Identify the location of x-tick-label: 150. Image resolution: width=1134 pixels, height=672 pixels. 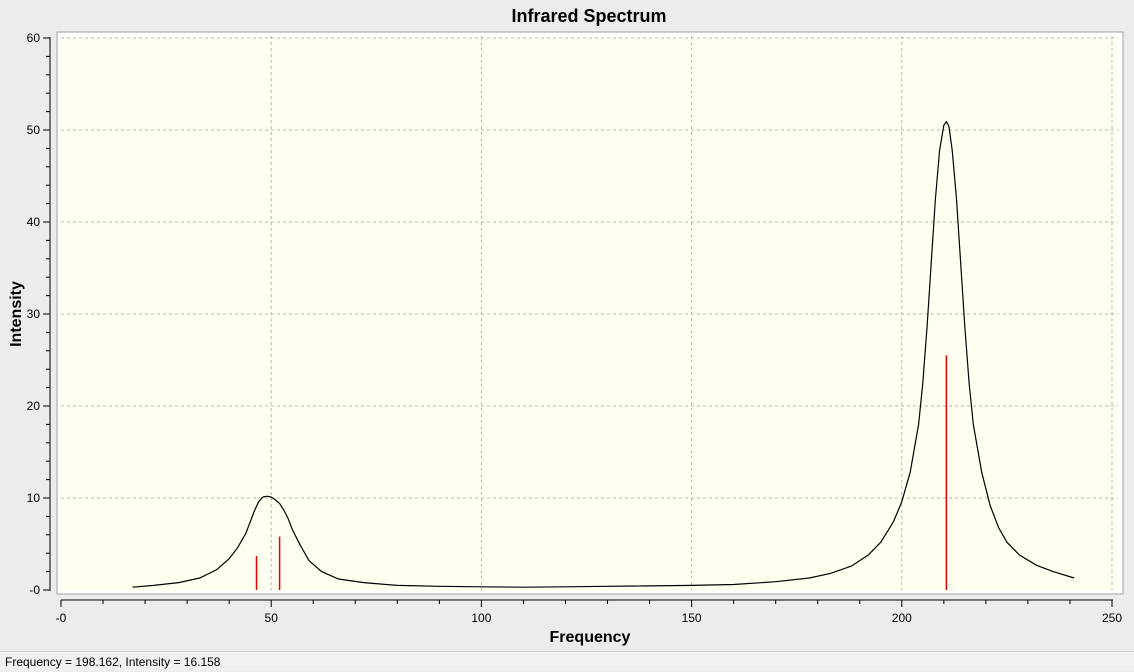
(692, 618).